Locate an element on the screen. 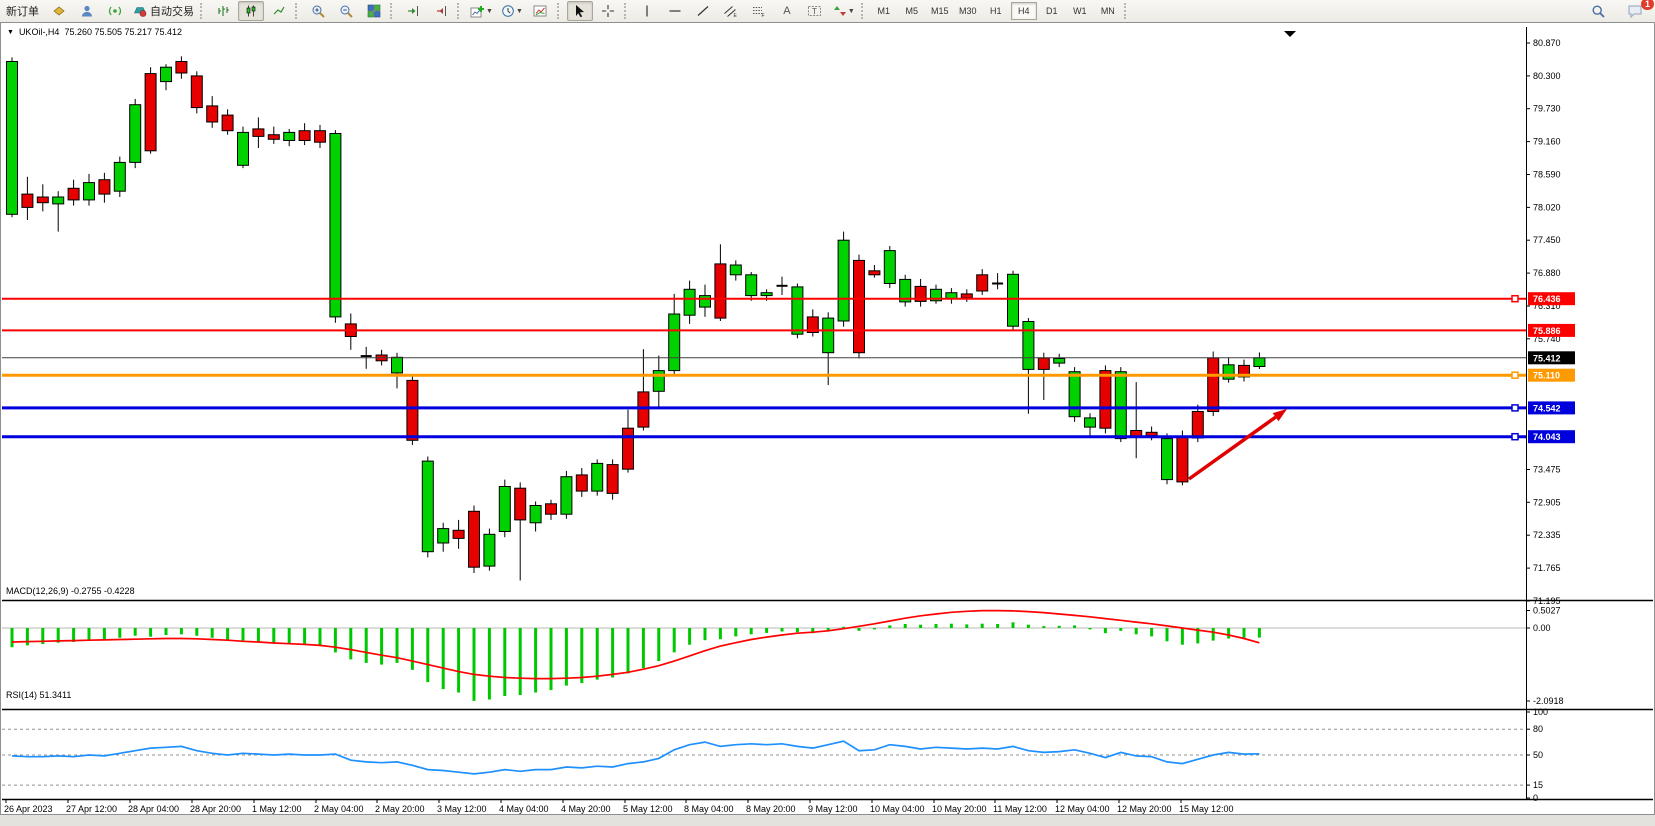 The width and height of the screenshot is (1655, 826). svg-text: 74.043 is located at coordinates (1547, 437).